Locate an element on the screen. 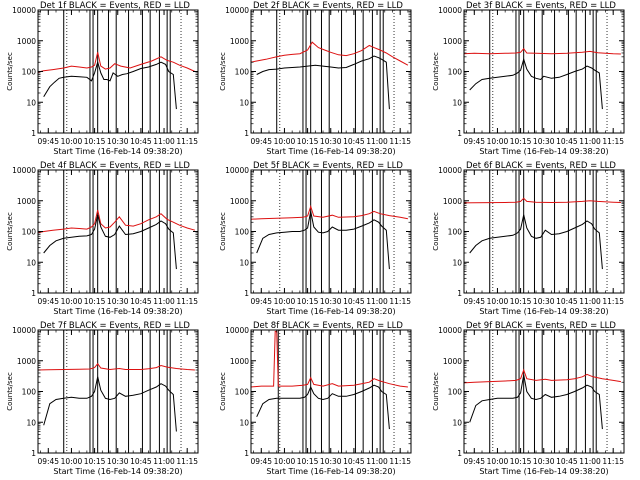 Image resolution: width=640 pixels, height=480 pixels. panel-title: Det 4f BLACK = Events, RED = LLD is located at coordinates (115, 166).